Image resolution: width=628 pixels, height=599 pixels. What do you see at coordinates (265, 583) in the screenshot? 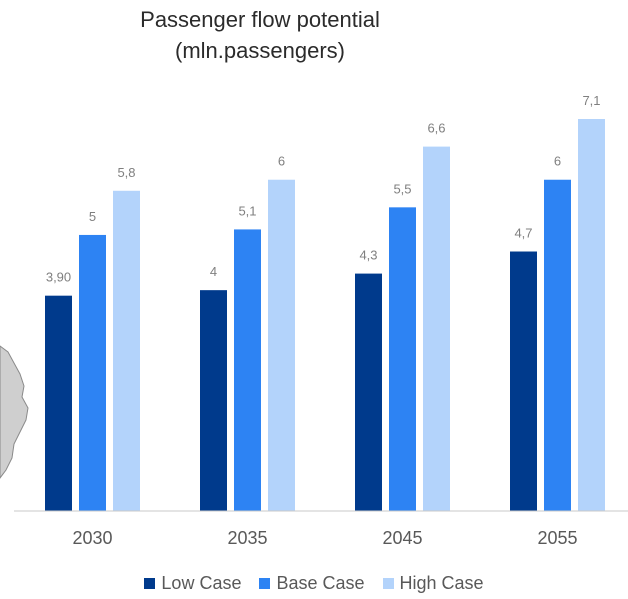
I see `legend-swatch-base-case` at bounding box center [265, 583].